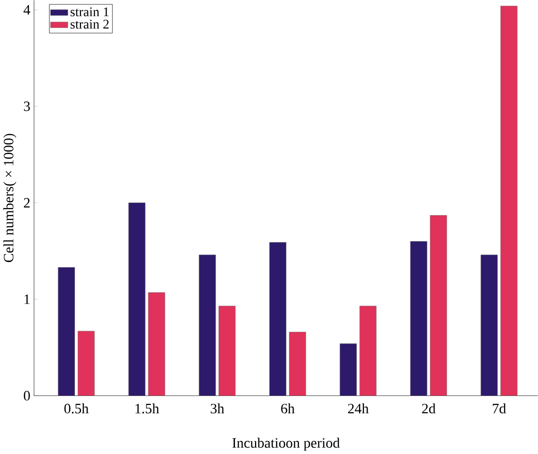 The image size is (538, 454). What do you see at coordinates (286, 444) in the screenshot?
I see `x-axis-title: Incubatioon period` at bounding box center [286, 444].